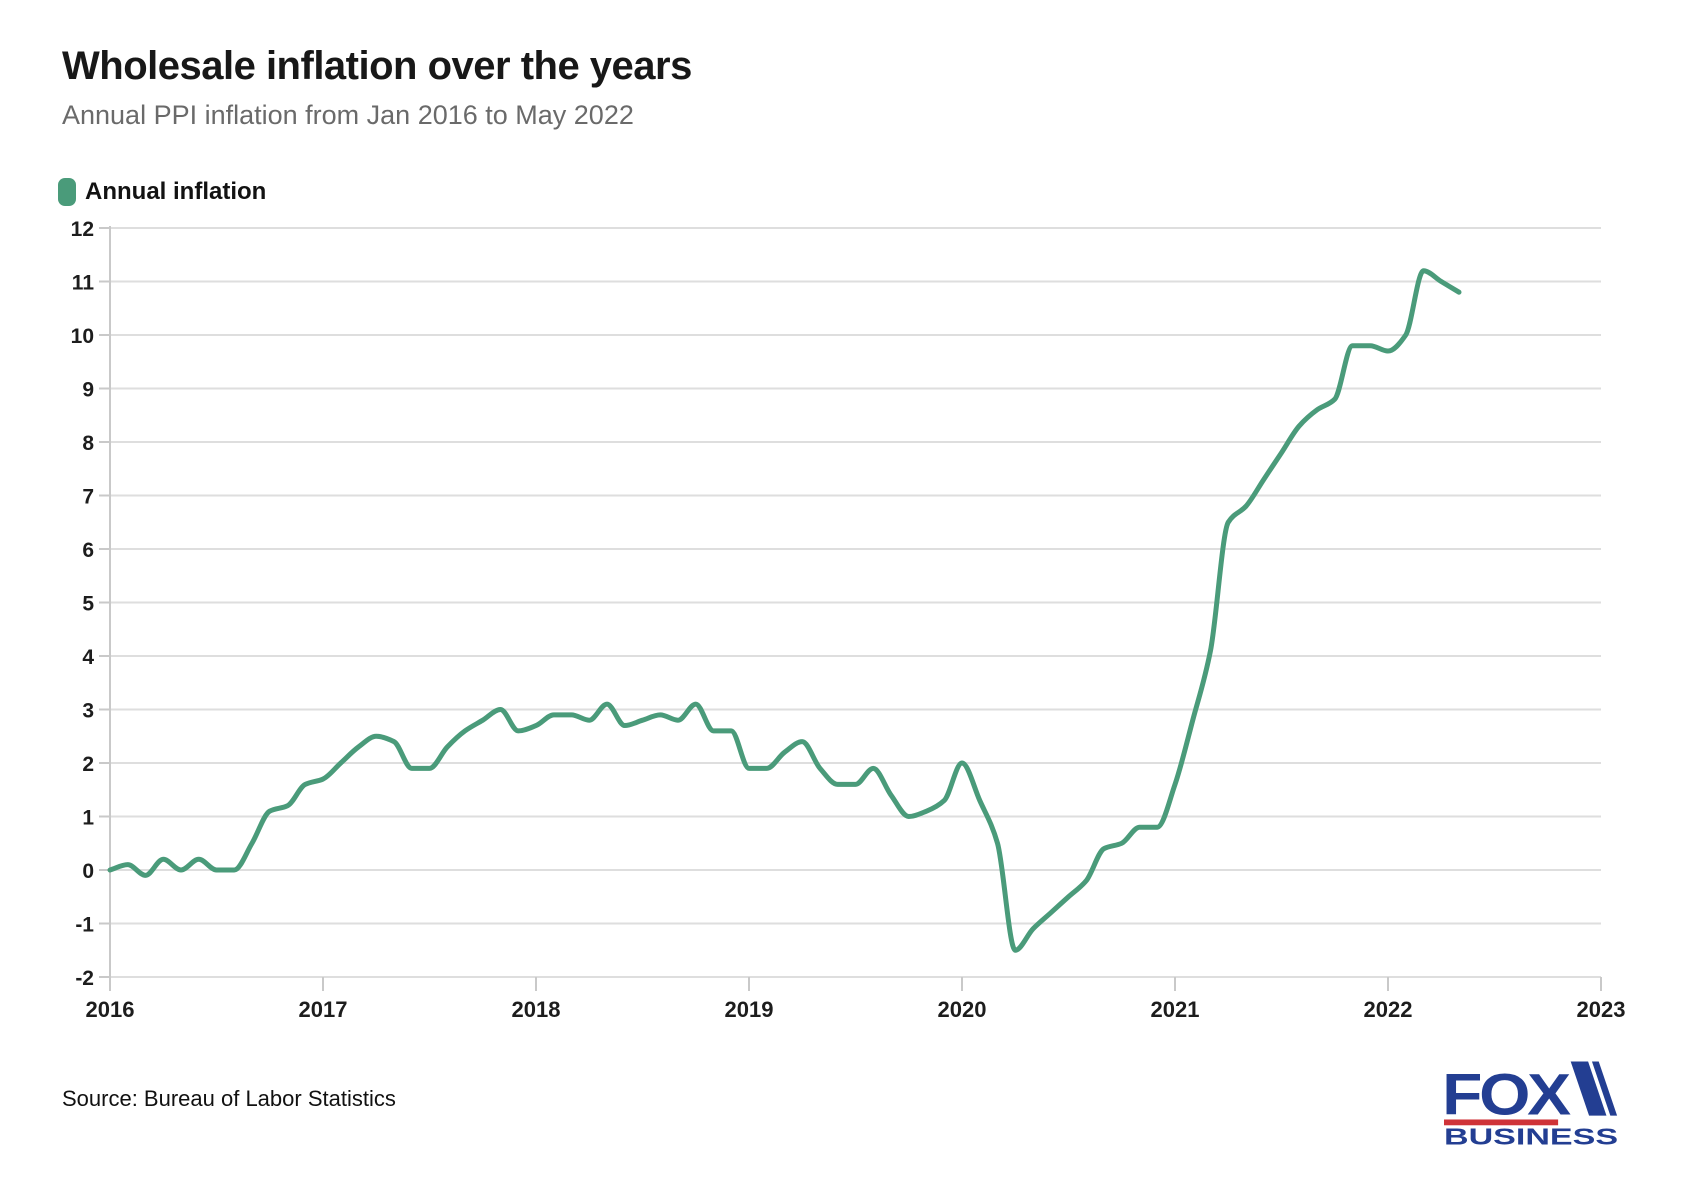  What do you see at coordinates (88, 550) in the screenshot?
I see `y-axis-label-6: 6` at bounding box center [88, 550].